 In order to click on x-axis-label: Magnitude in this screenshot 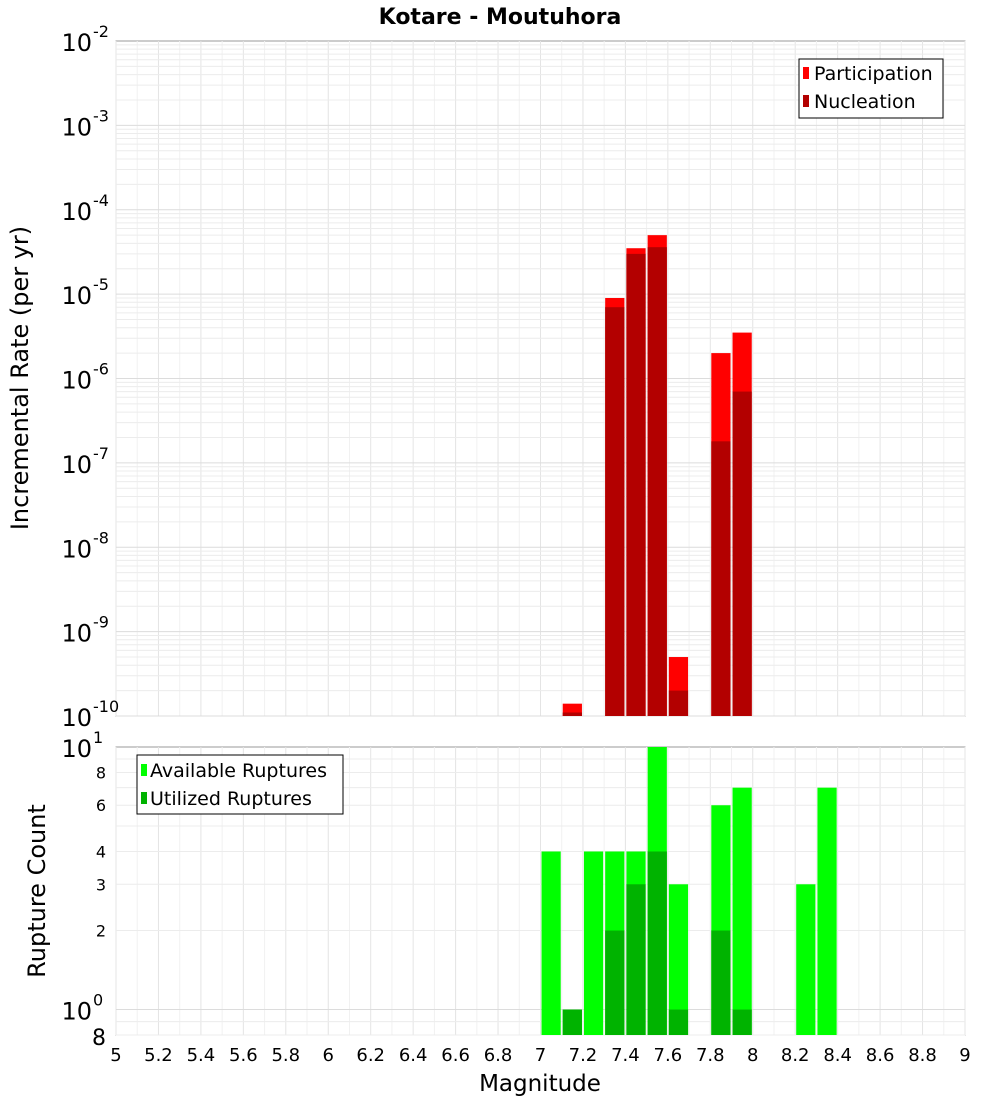, I will do `click(540, 1084)`.